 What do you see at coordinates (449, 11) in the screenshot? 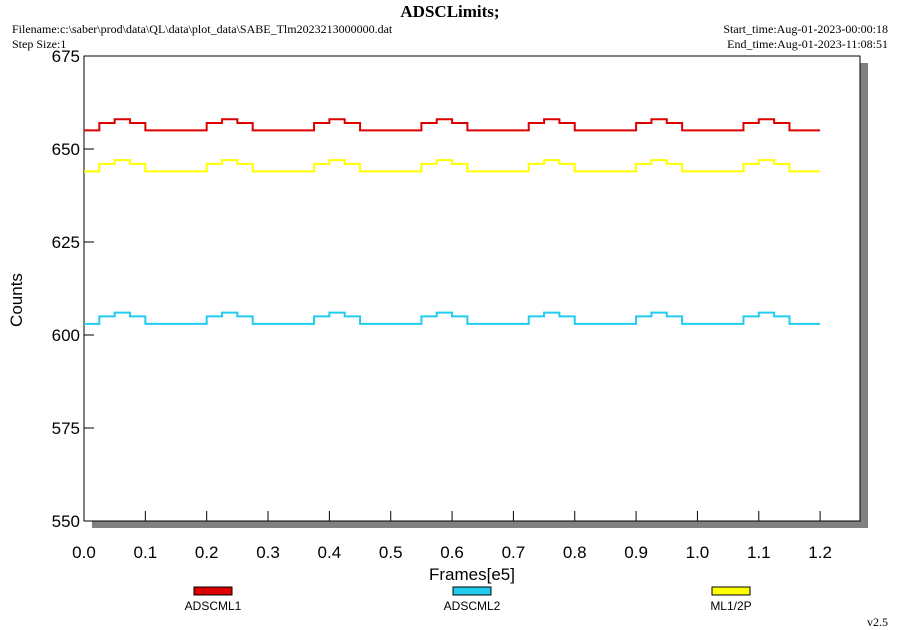
I see `chart-title: ADSCLimits;` at bounding box center [449, 11].